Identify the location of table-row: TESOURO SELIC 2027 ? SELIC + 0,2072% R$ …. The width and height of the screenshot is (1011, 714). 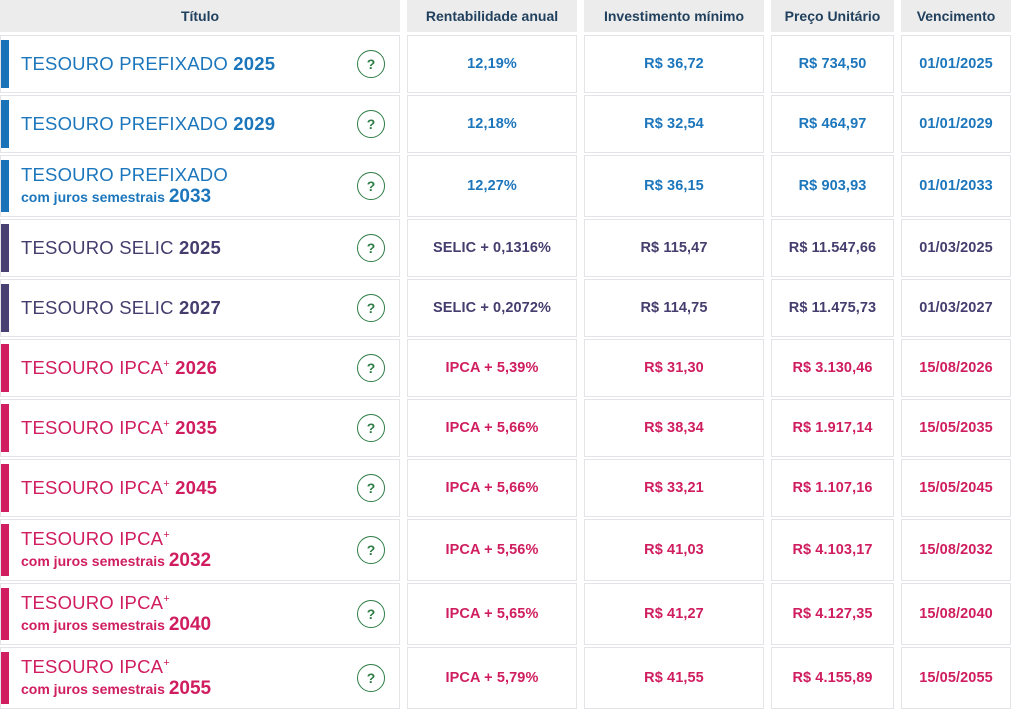
(505, 308).